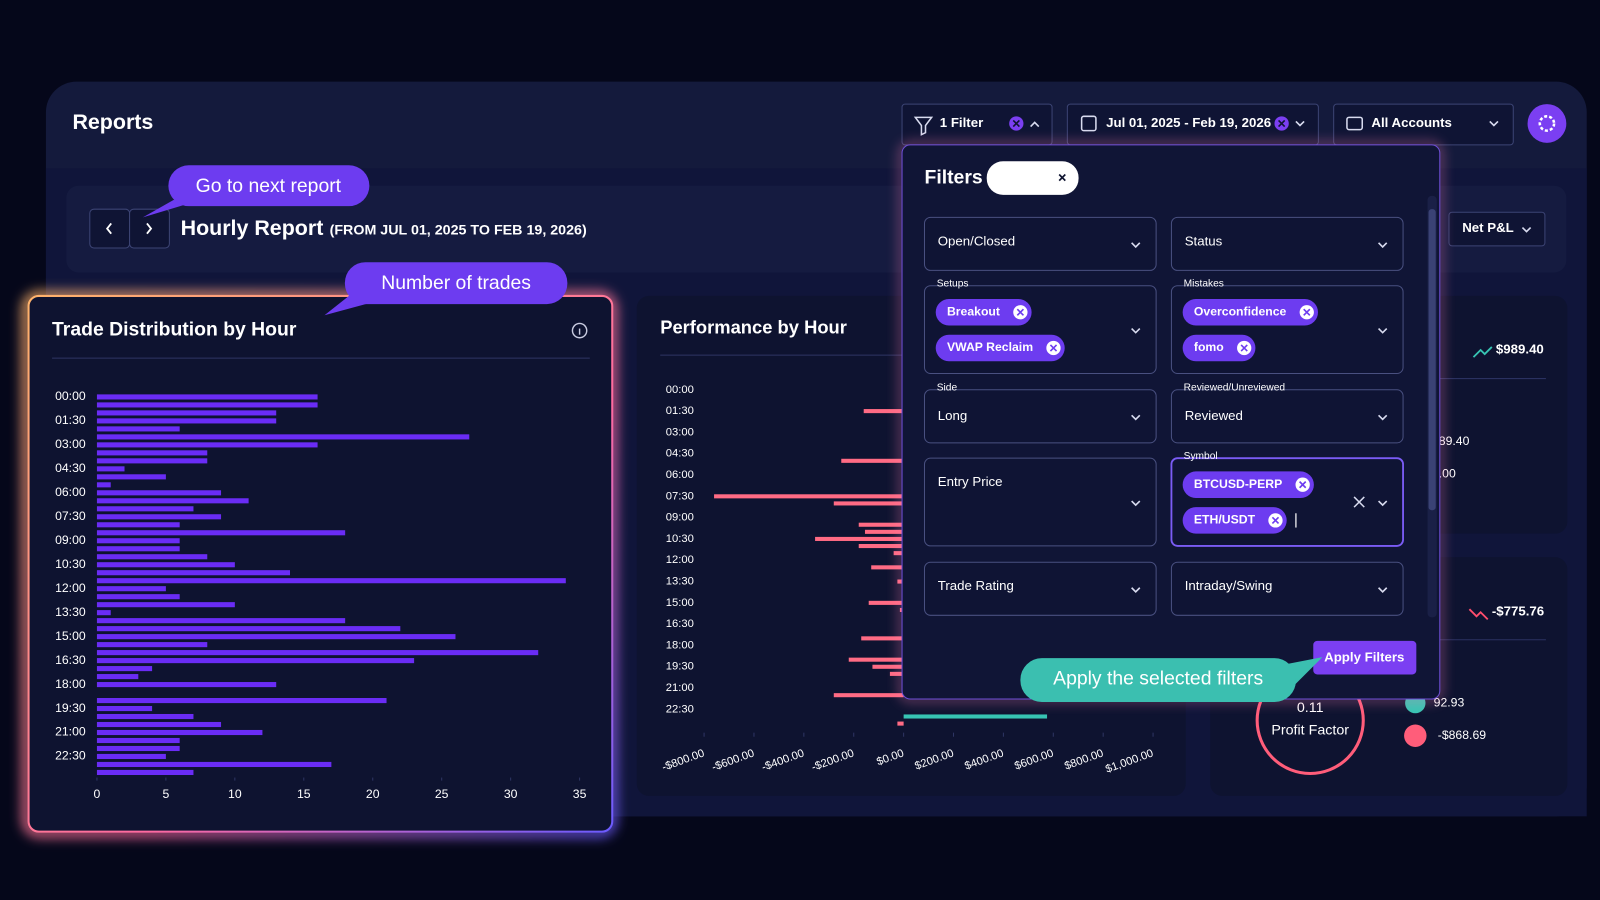 The width and height of the screenshot is (1600, 900). I want to click on apply-button, so click(1365, 657).